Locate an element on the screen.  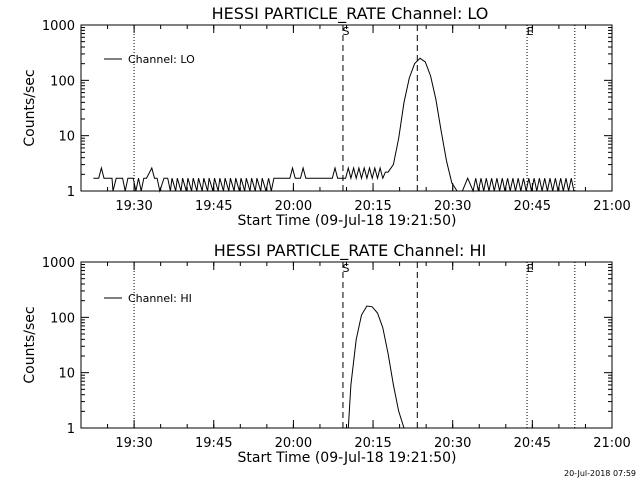
panel-hi-y-tick-label-1: 1 is located at coordinates (71, 429).